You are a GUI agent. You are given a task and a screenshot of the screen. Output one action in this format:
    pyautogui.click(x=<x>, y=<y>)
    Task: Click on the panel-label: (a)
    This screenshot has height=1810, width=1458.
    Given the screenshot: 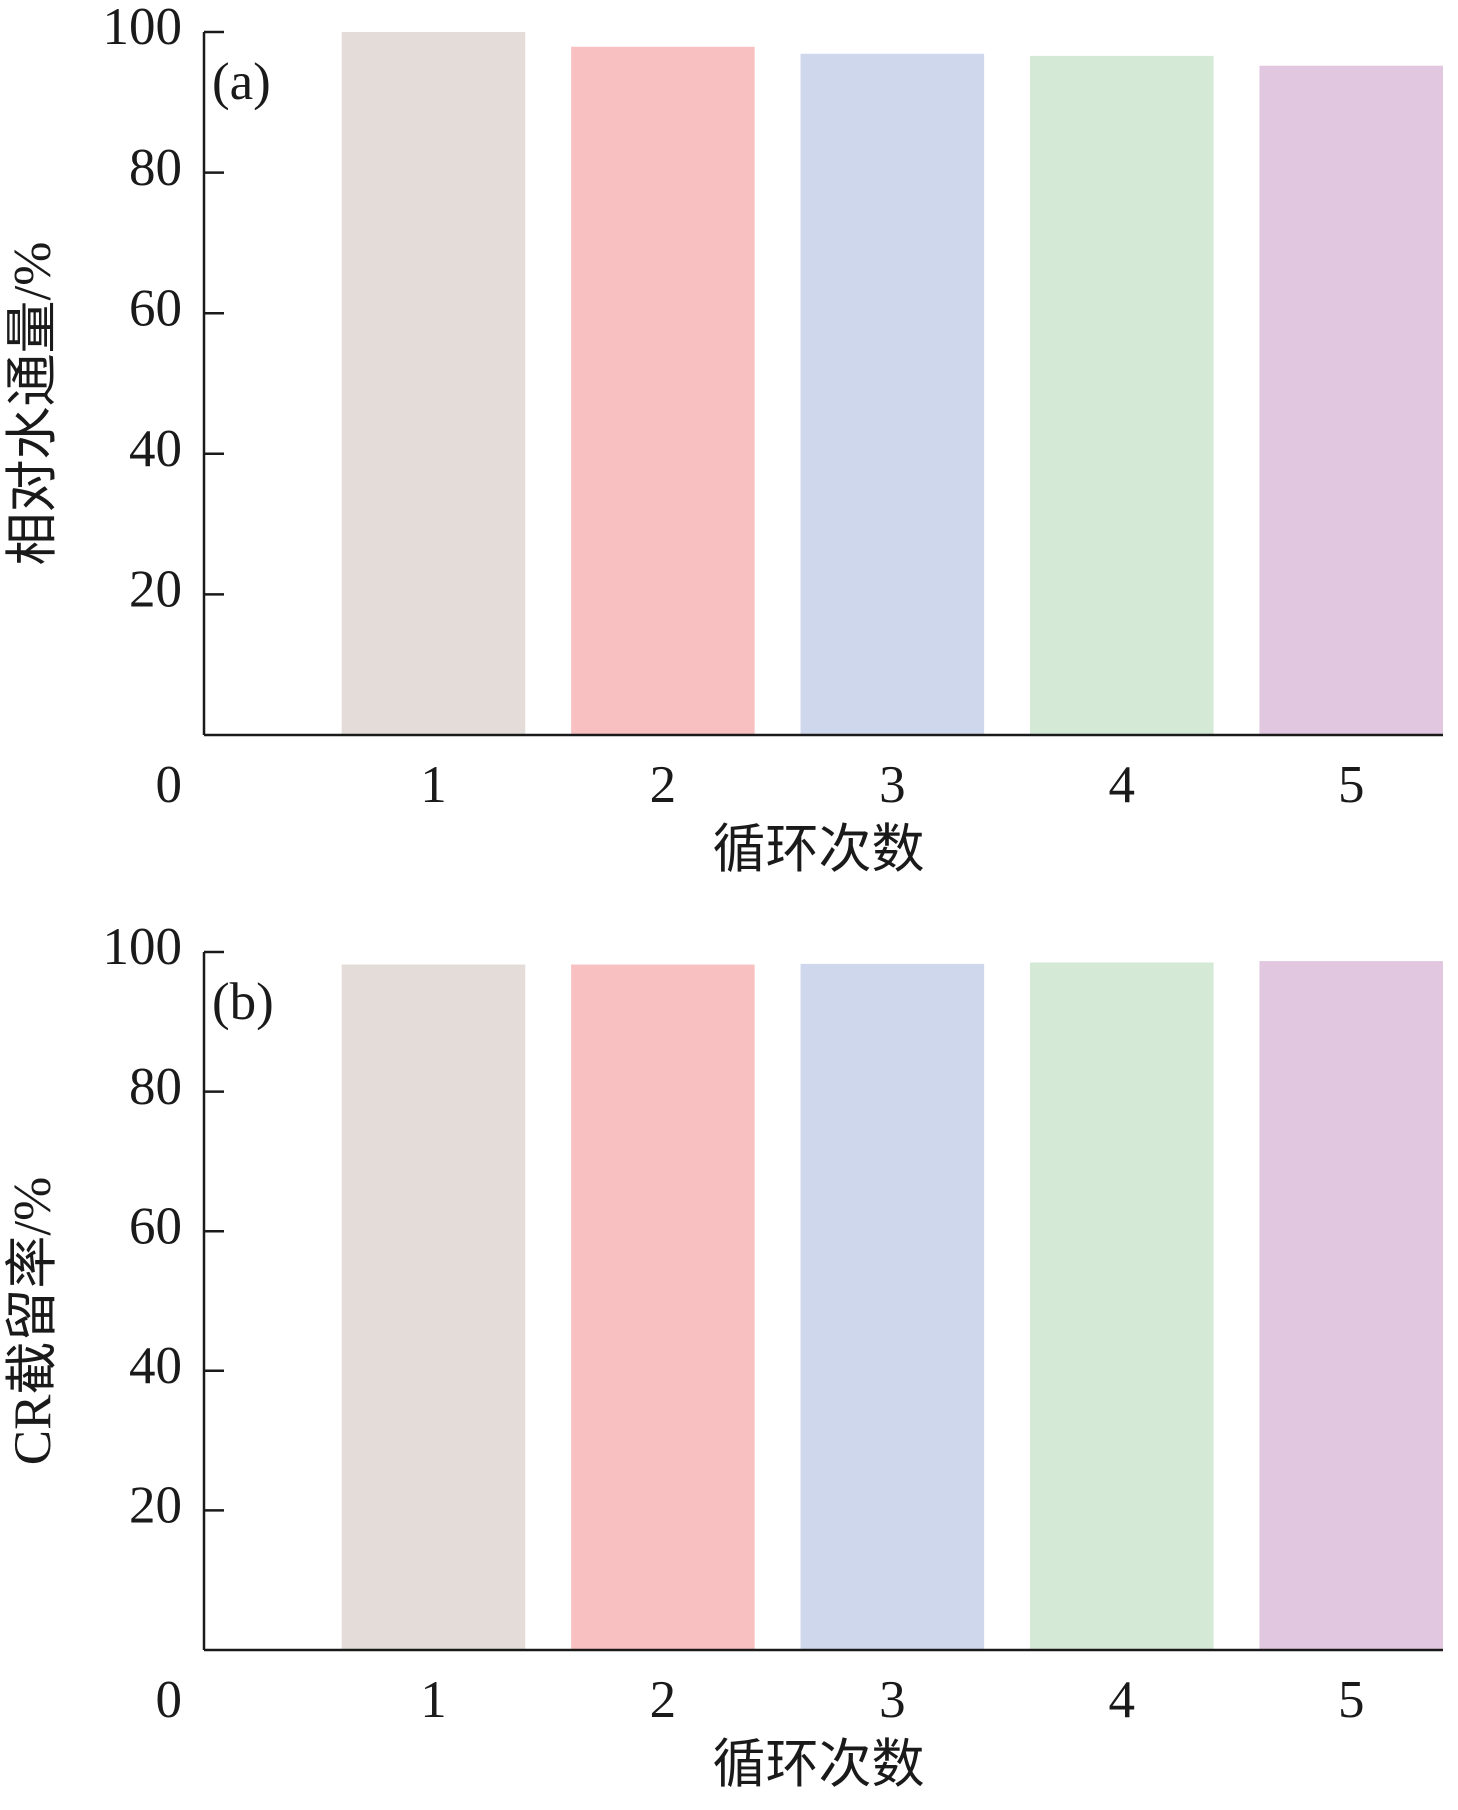 What is the action you would take?
    pyautogui.click(x=241, y=82)
    